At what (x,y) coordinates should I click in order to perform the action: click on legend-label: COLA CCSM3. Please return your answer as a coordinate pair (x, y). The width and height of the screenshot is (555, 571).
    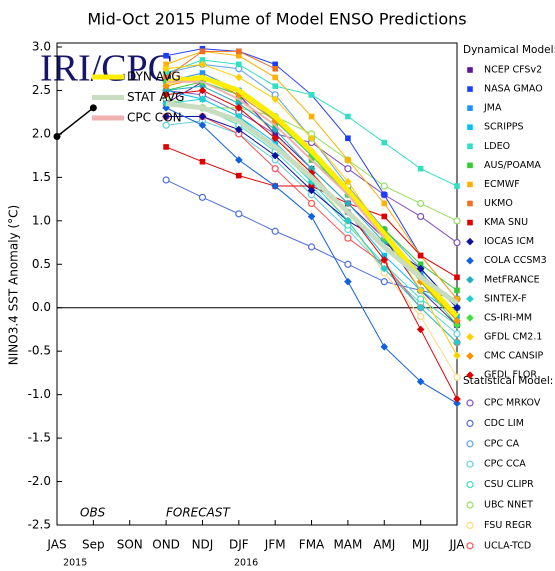
    Looking at the image, I should click on (515, 260).